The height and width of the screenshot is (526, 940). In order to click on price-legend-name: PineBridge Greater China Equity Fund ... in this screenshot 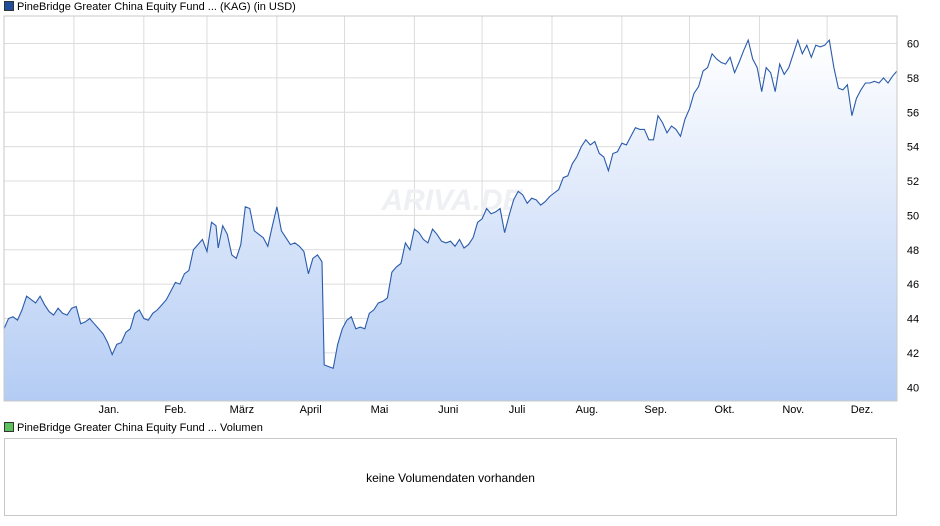, I will do `click(117, 7)`.